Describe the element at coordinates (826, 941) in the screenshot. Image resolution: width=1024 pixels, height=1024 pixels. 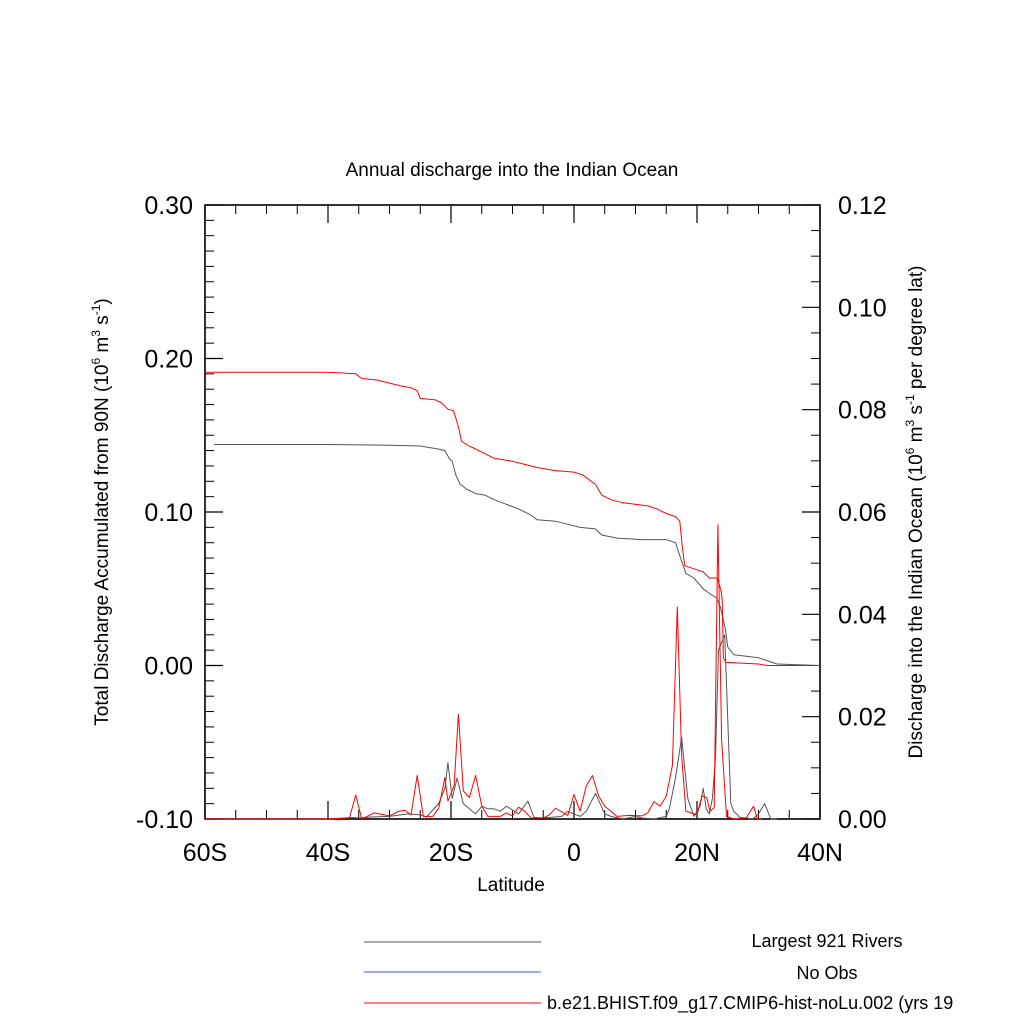
I see `legend-label-largest-rivers: Largest 921 Rivers` at that location.